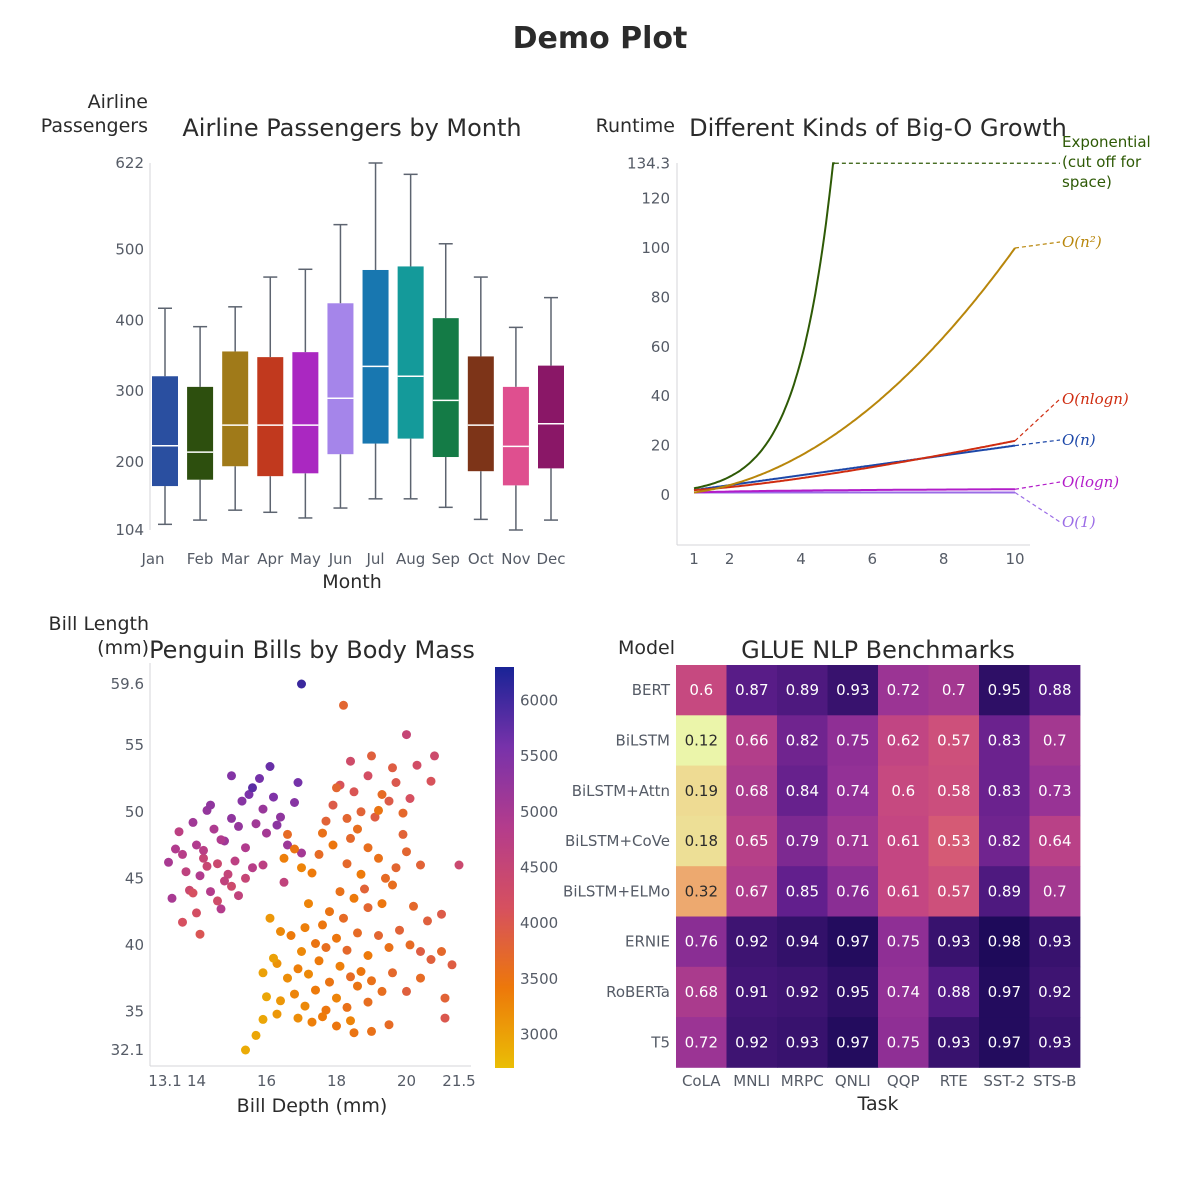 The image size is (1200, 1200). Describe the element at coordinates (1004, 942) in the screenshot. I see `cell-value: 0.98` at that location.